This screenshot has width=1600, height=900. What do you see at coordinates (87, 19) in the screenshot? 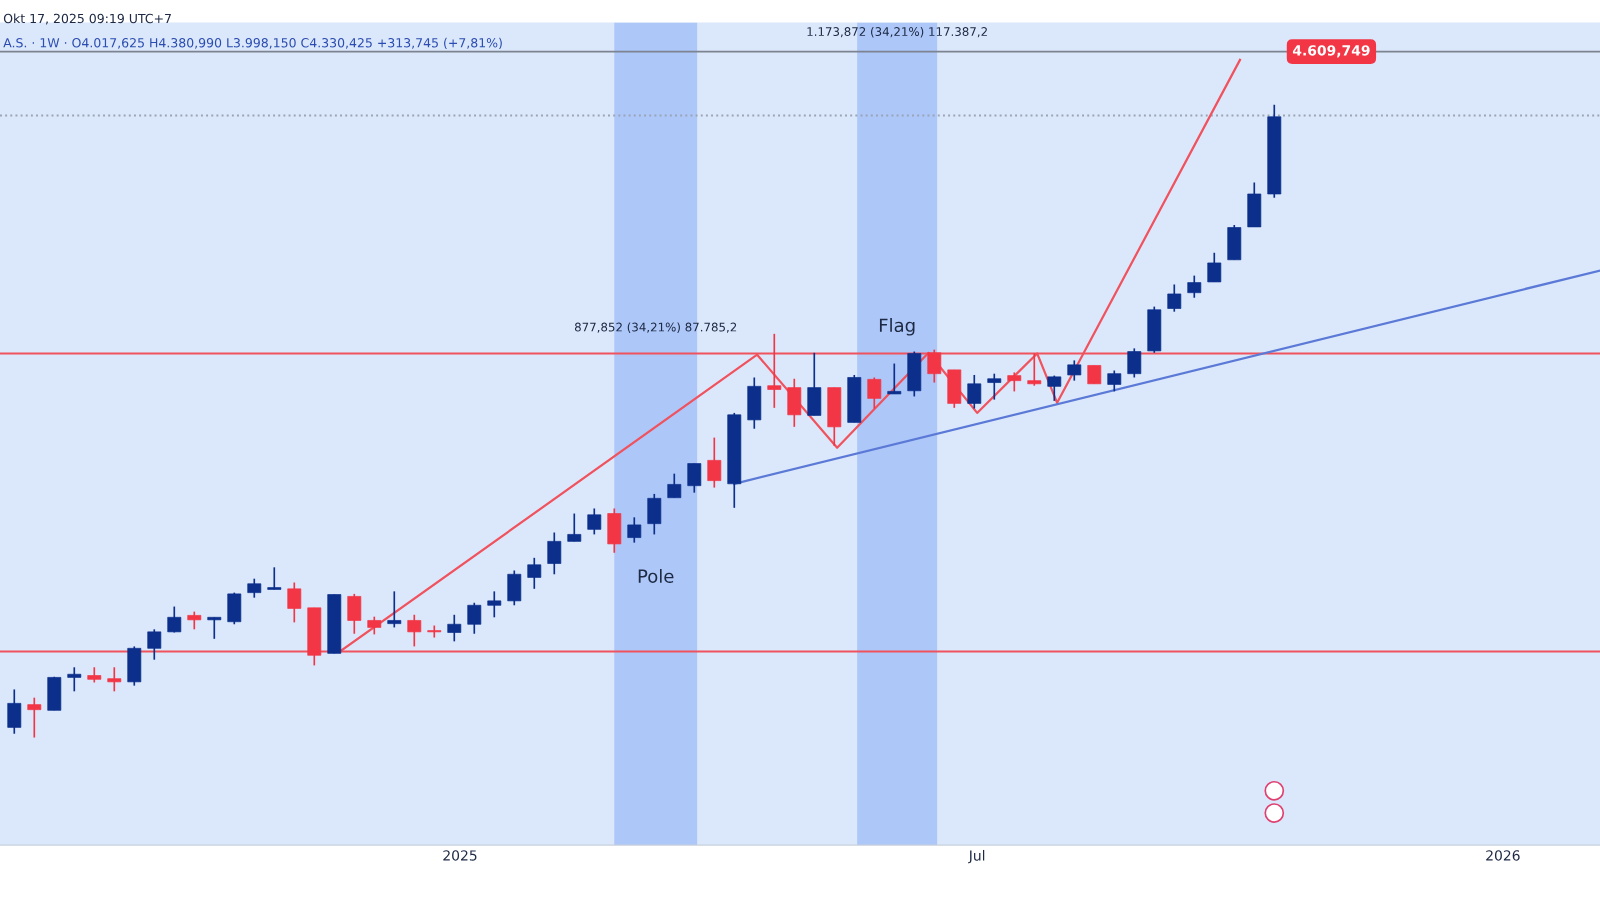
I see `chart-title: Okt 17, 2025 09:19 UTC+7` at bounding box center [87, 19].